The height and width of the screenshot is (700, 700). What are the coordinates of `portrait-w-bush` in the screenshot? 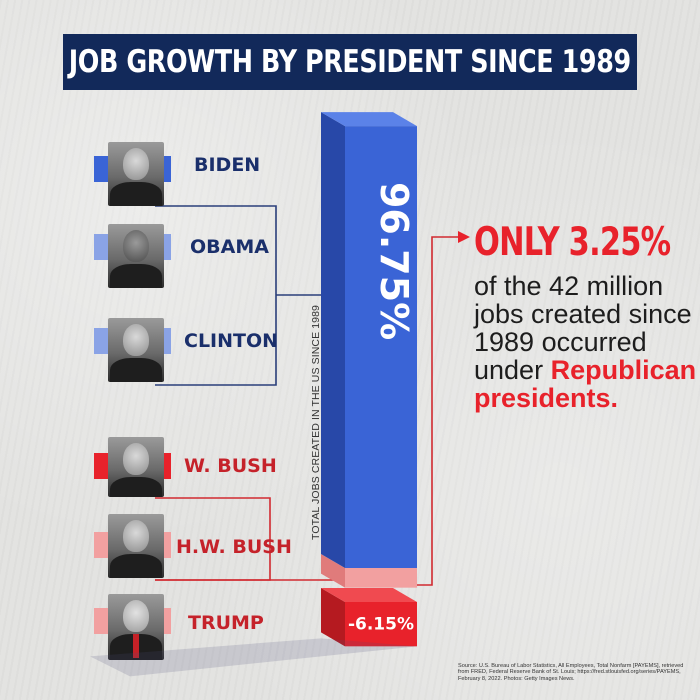 It's located at (136, 467).